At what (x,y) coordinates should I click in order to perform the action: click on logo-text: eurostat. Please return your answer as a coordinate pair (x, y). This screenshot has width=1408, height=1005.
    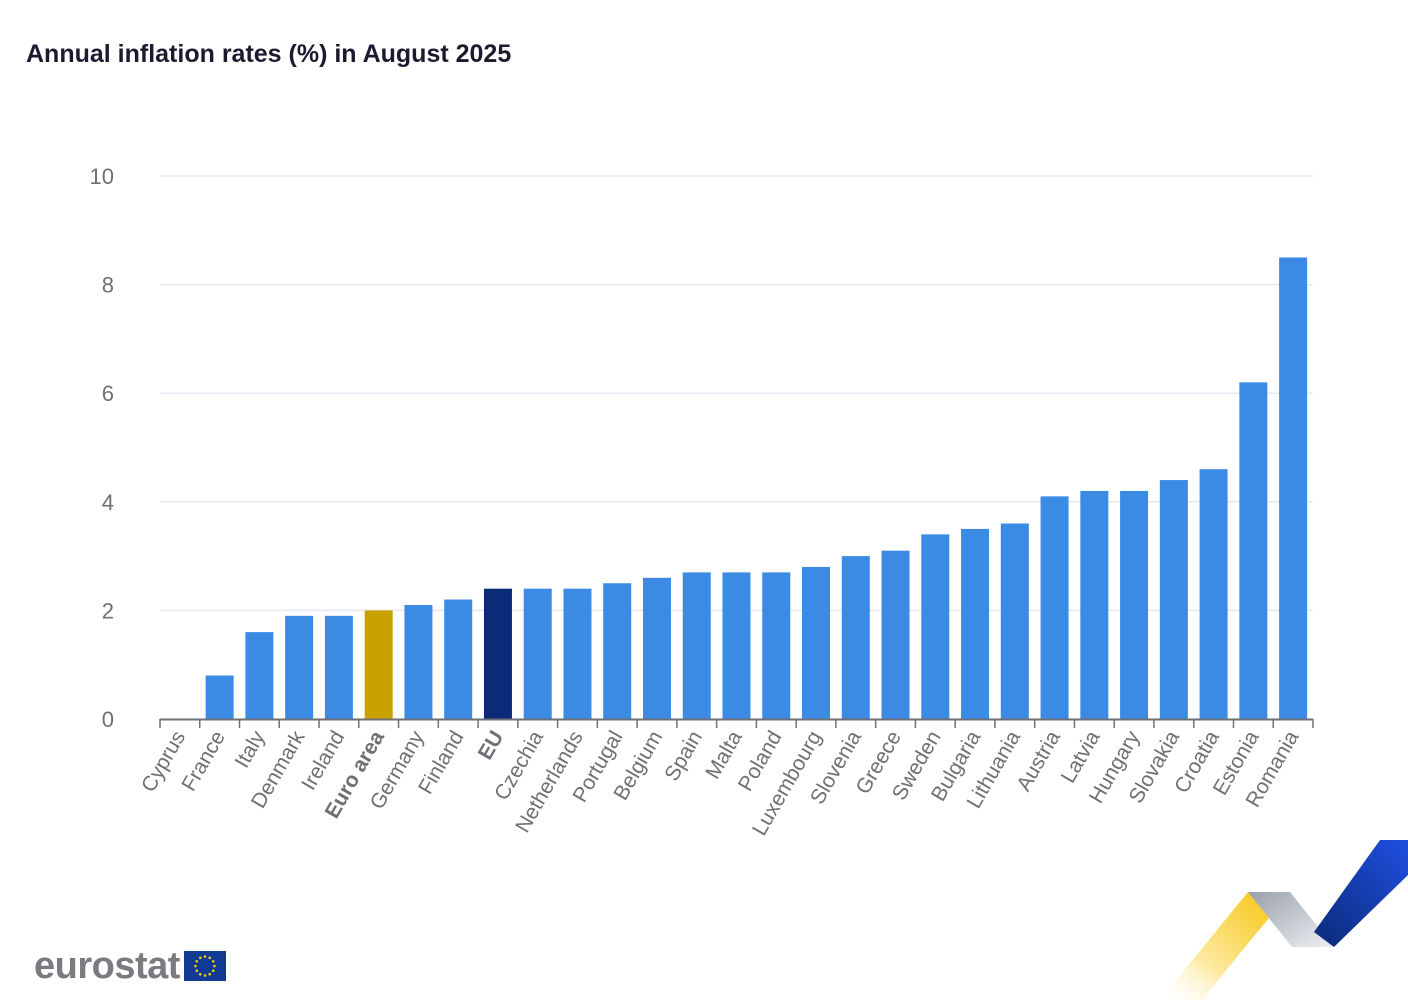
    Looking at the image, I should click on (107, 966).